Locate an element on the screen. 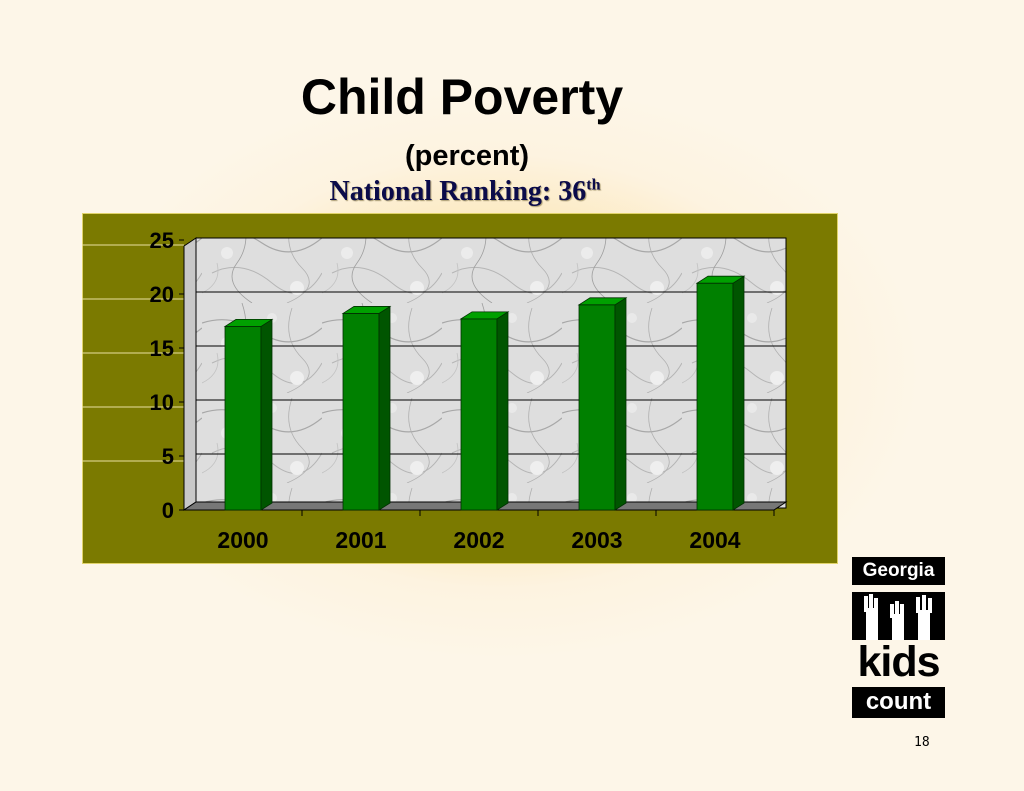 The height and width of the screenshot is (791, 1024). raised-hands-icon is located at coordinates (898, 616).